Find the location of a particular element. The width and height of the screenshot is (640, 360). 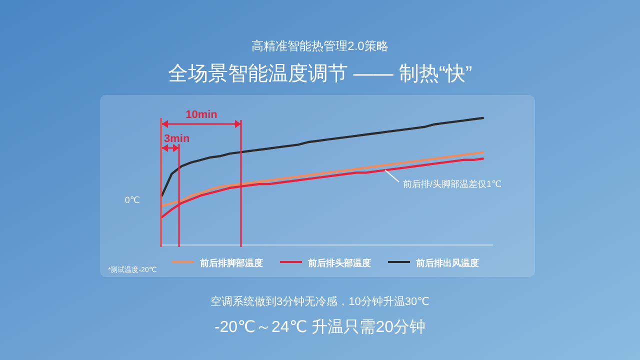

annotation: 10min is located at coordinates (202, 115).